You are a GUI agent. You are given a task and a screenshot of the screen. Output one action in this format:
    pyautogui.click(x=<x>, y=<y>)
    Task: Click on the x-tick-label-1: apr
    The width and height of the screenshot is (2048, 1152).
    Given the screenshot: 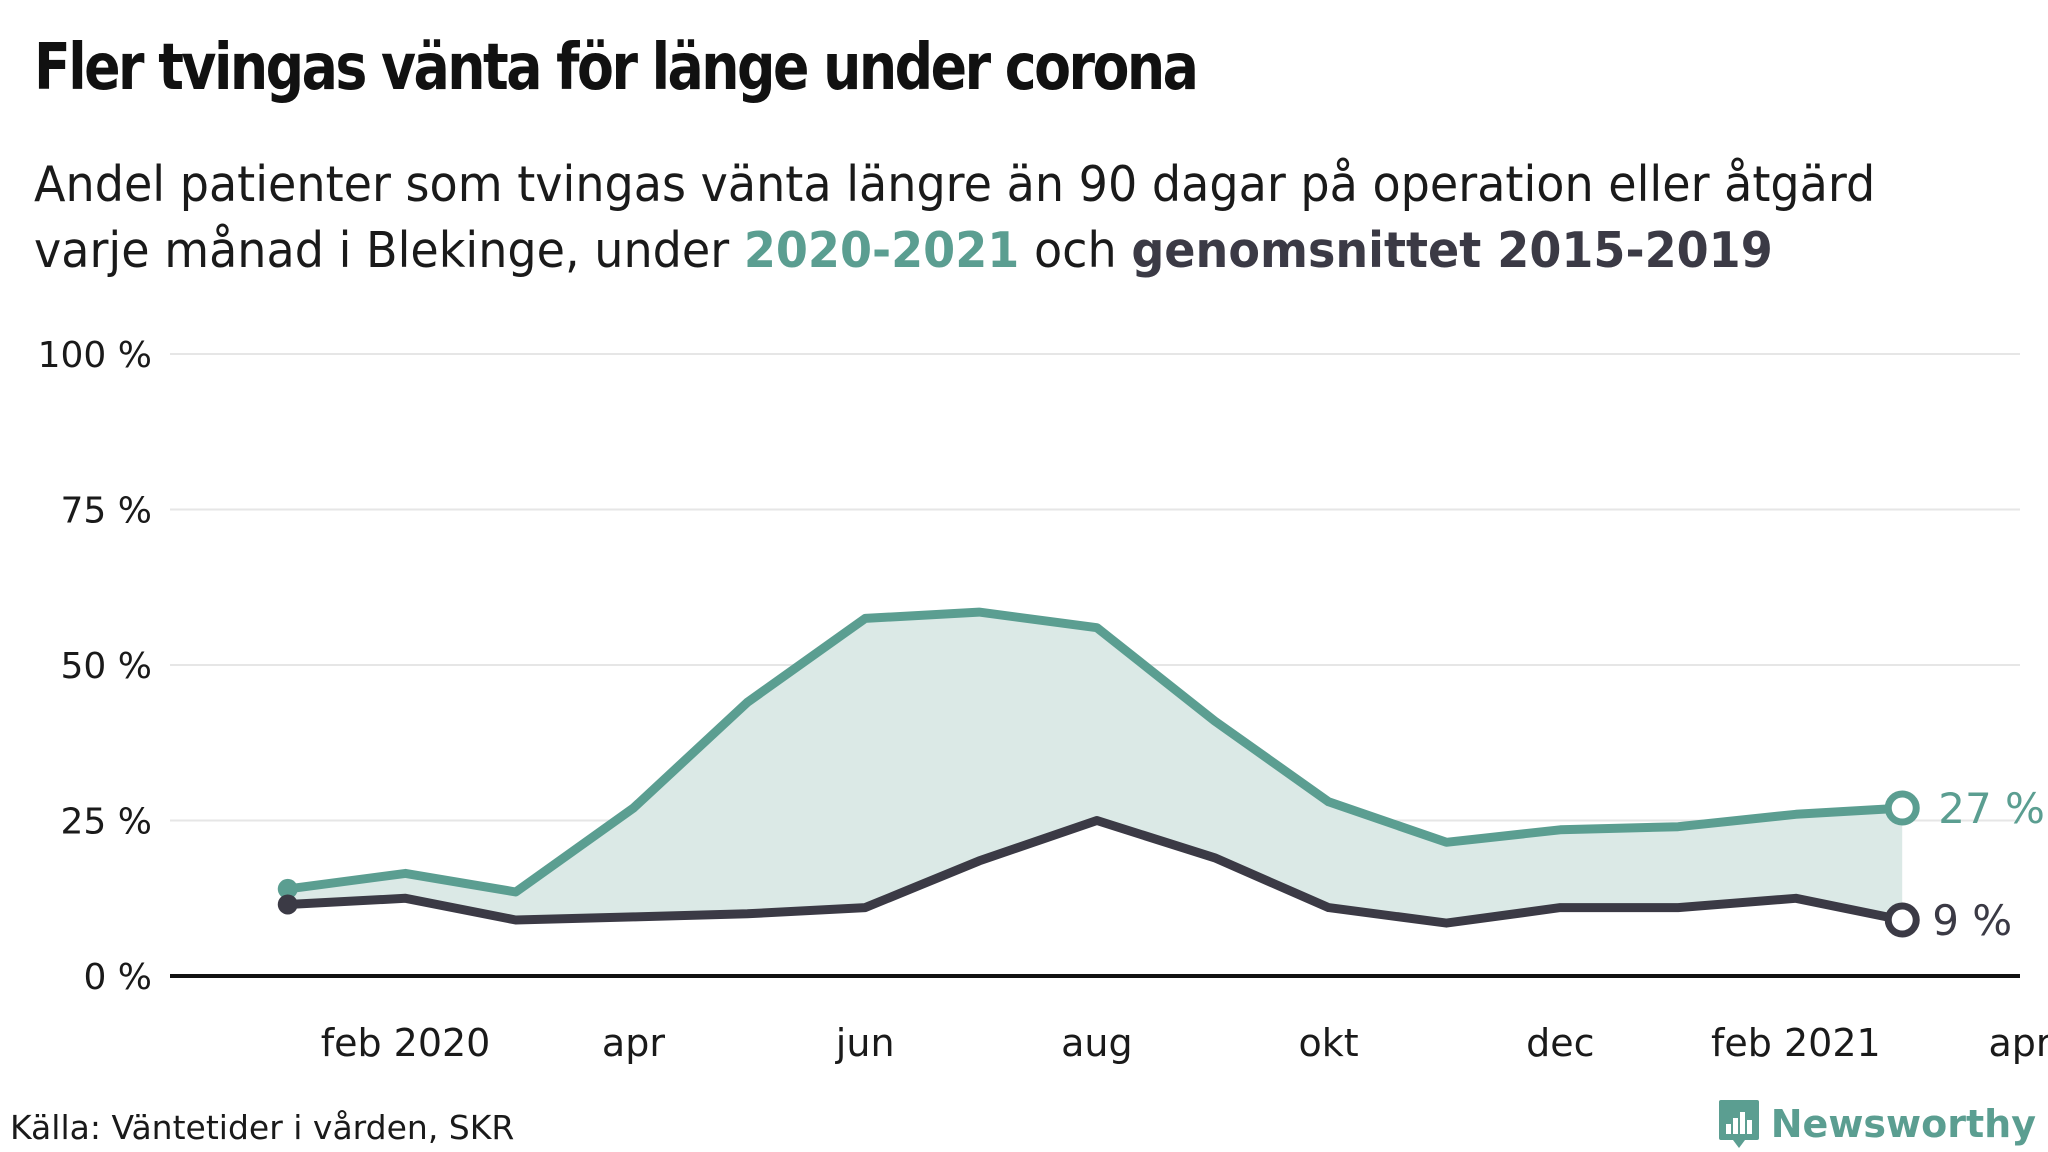 What is the action you would take?
    pyautogui.click(x=633, y=1043)
    